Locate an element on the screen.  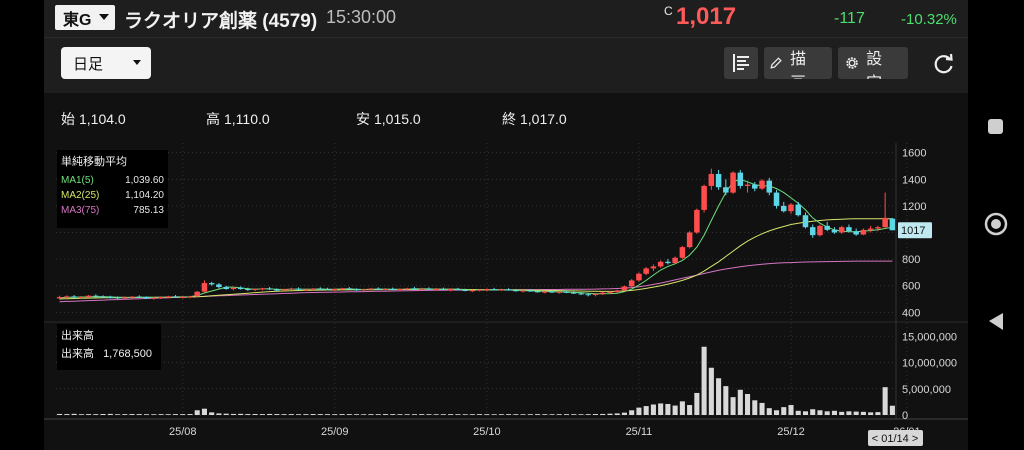
volume-tick-label: 15,000,000 is located at coordinates (929, 337).